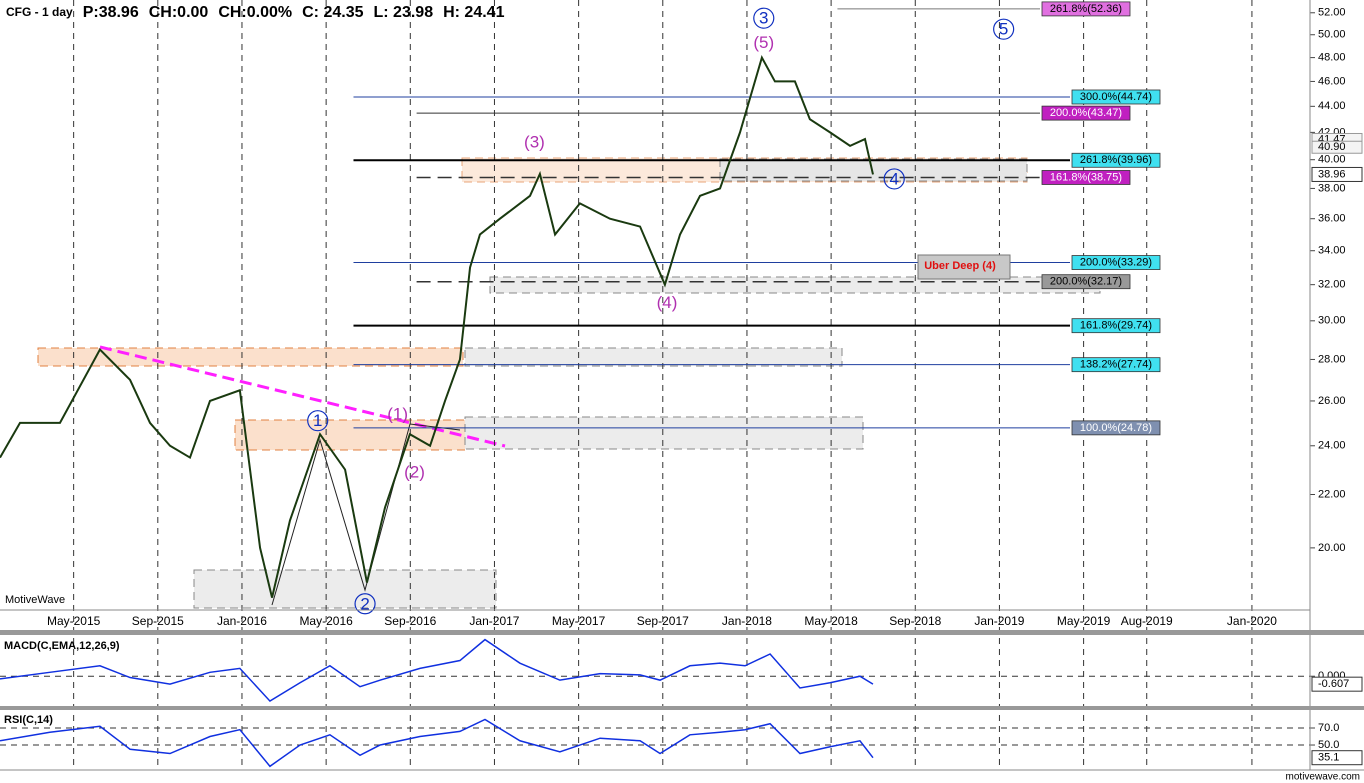  Describe the element at coordinates (1332, 401) in the screenshot. I see `y-tick-label: 26.00` at that location.